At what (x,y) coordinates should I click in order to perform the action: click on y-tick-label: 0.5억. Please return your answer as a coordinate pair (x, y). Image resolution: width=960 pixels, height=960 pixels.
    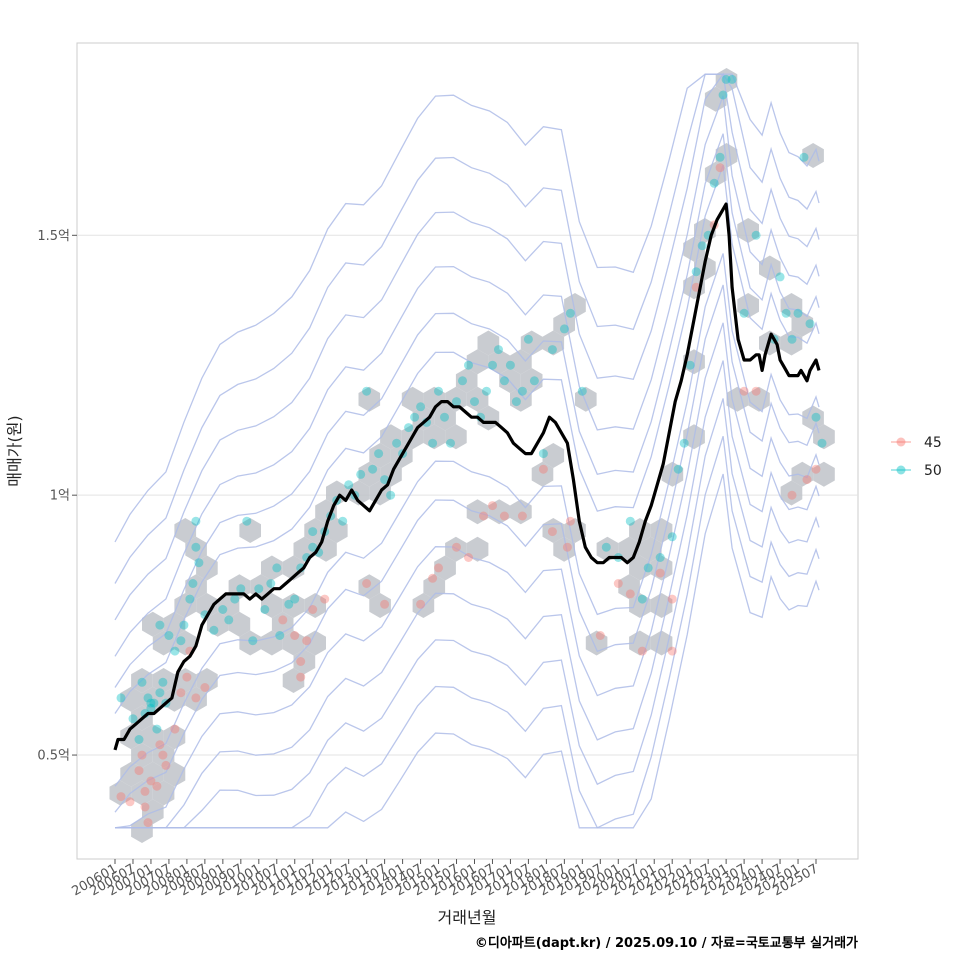
    Looking at the image, I should click on (53, 756).